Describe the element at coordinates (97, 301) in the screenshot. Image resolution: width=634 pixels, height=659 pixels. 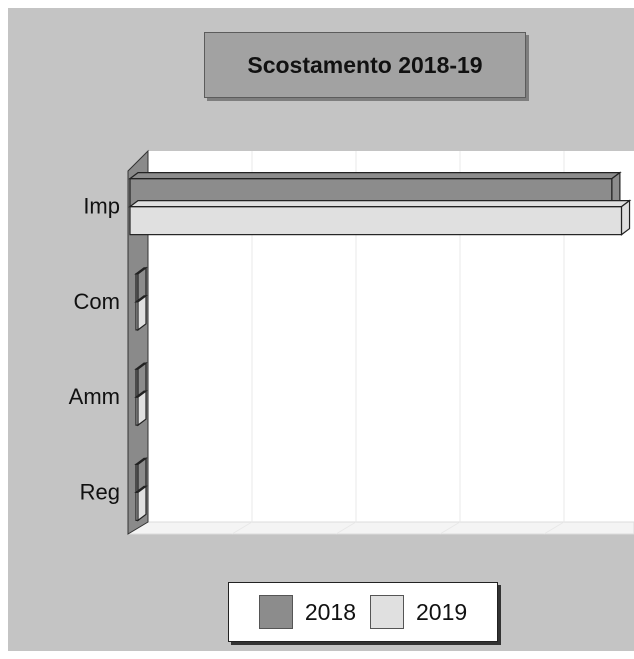
I see `y-tick-label: Com` at that location.